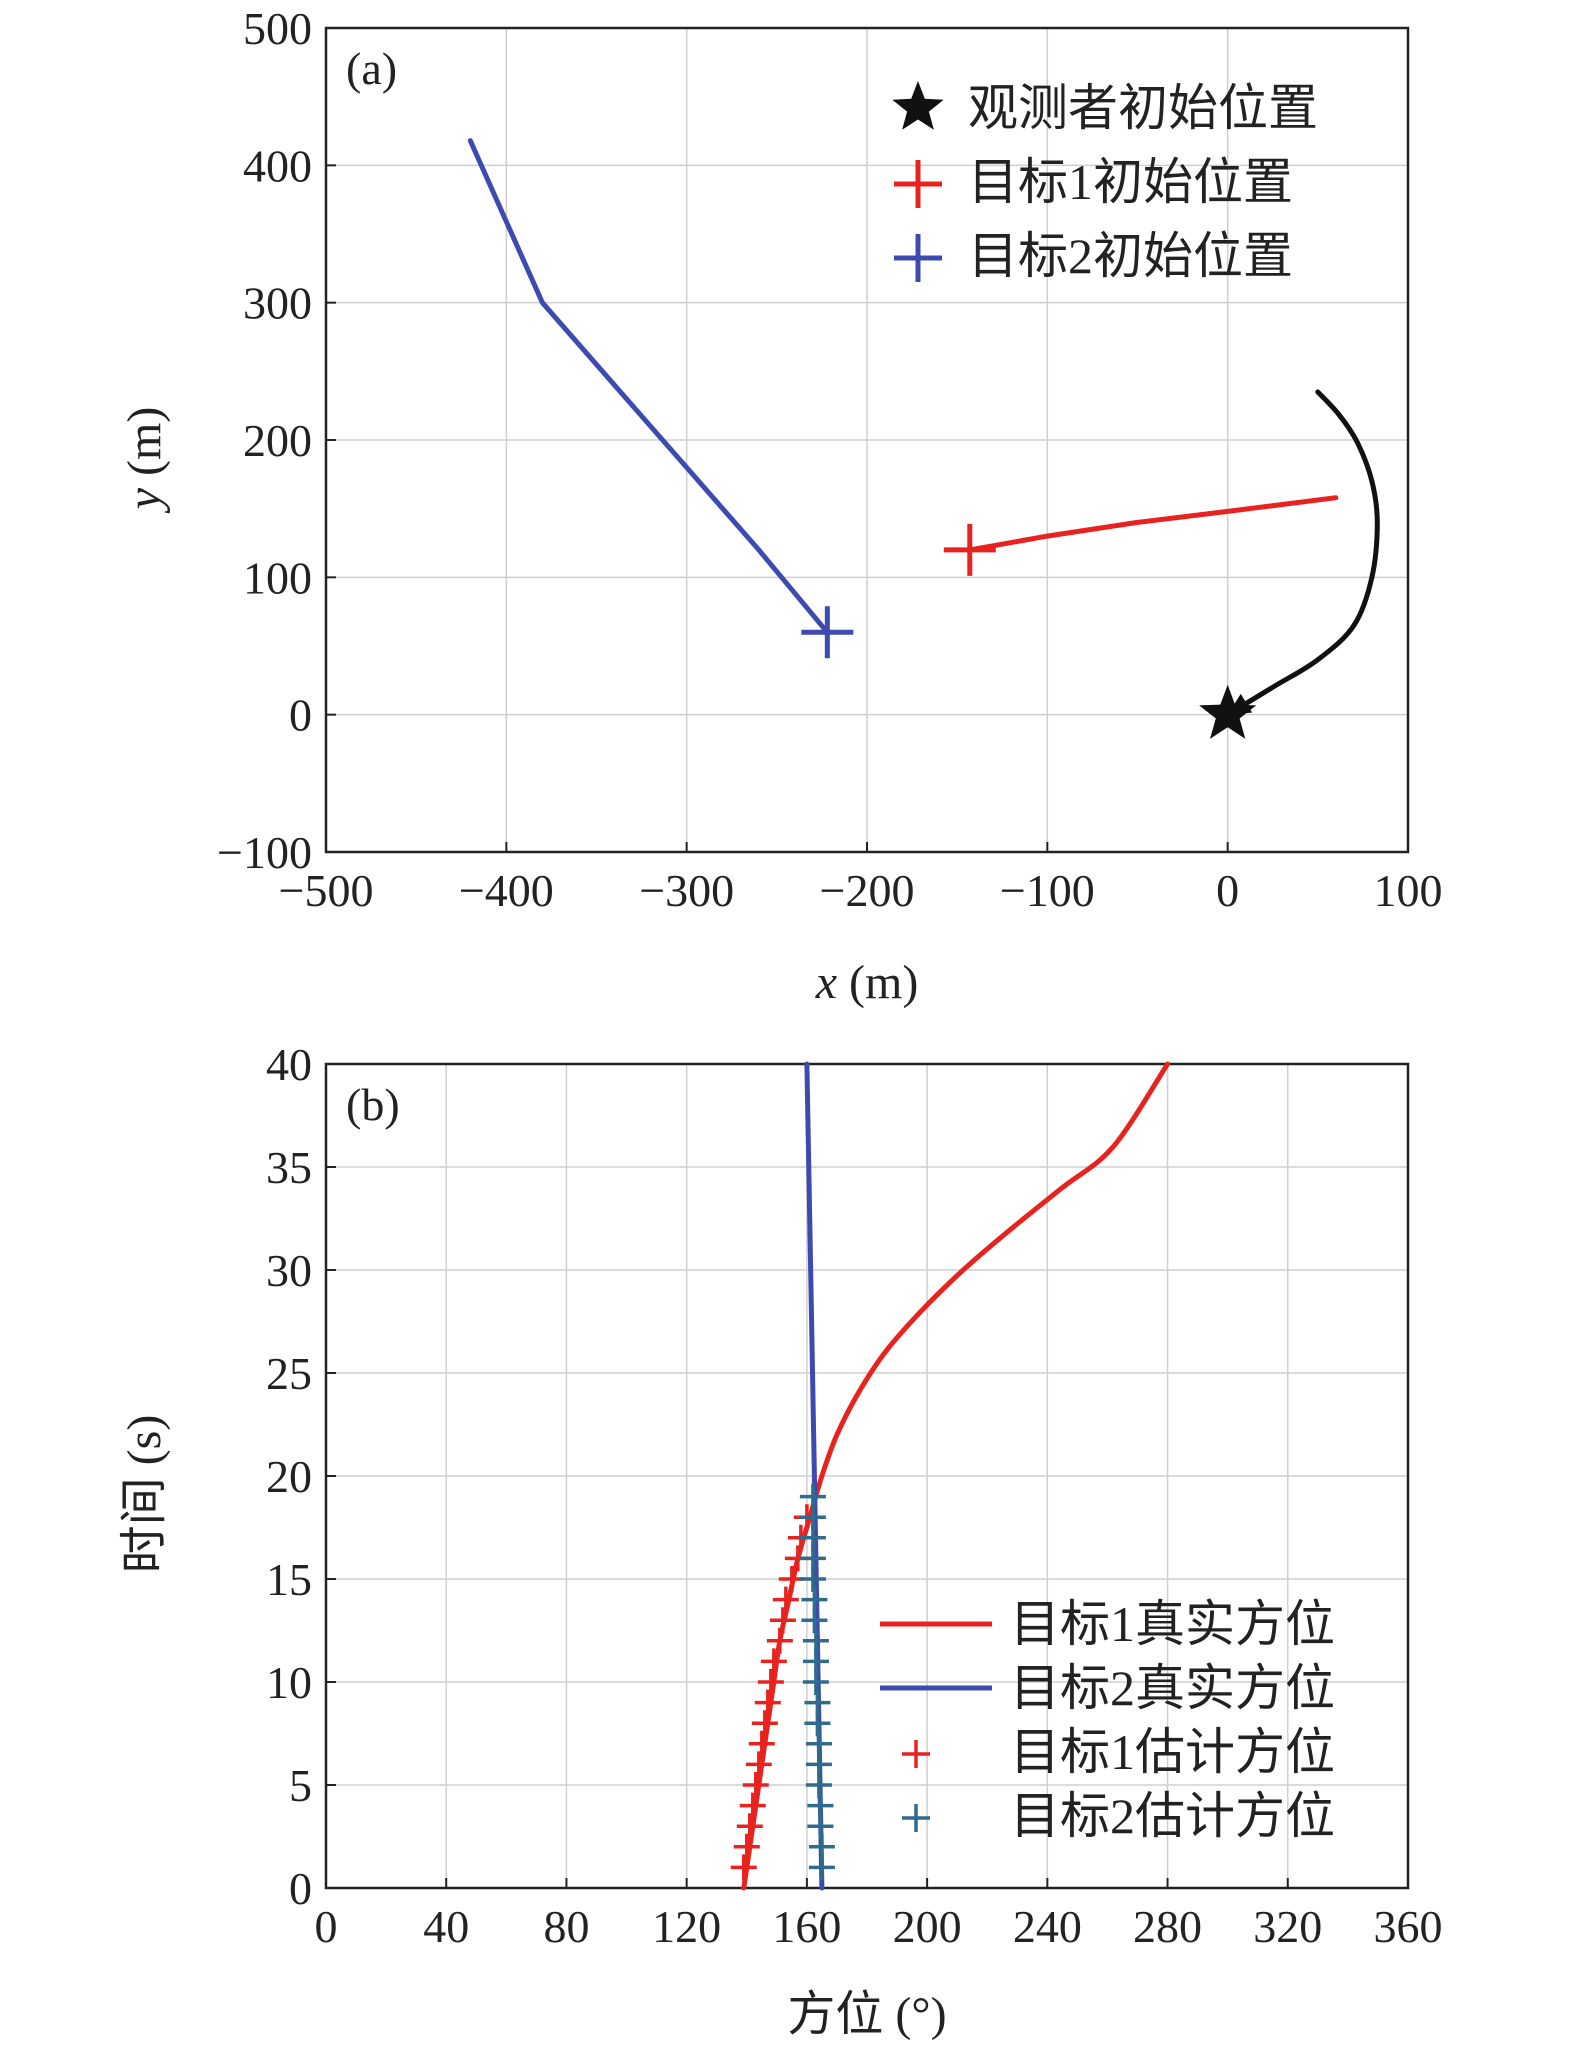  I want to click on chart-b-xtick-label: 120, so click(686, 1926).